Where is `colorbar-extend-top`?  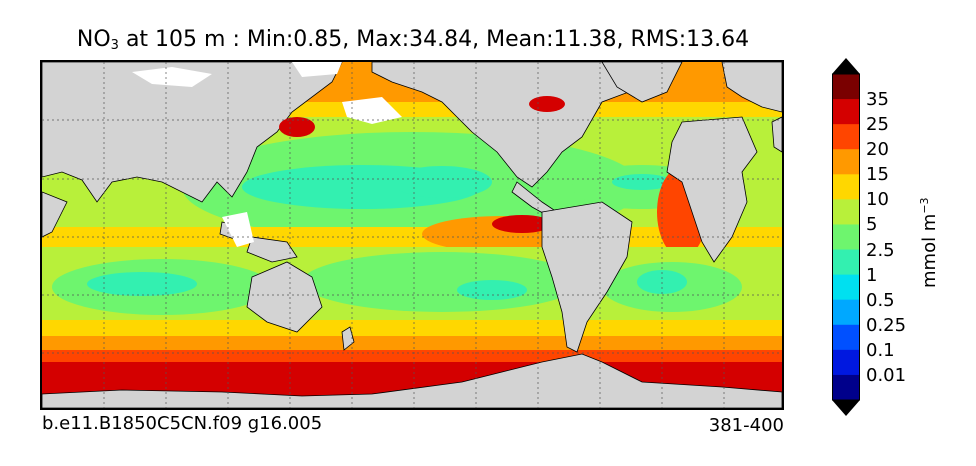
colorbar-extend-top is located at coordinates (846, 66).